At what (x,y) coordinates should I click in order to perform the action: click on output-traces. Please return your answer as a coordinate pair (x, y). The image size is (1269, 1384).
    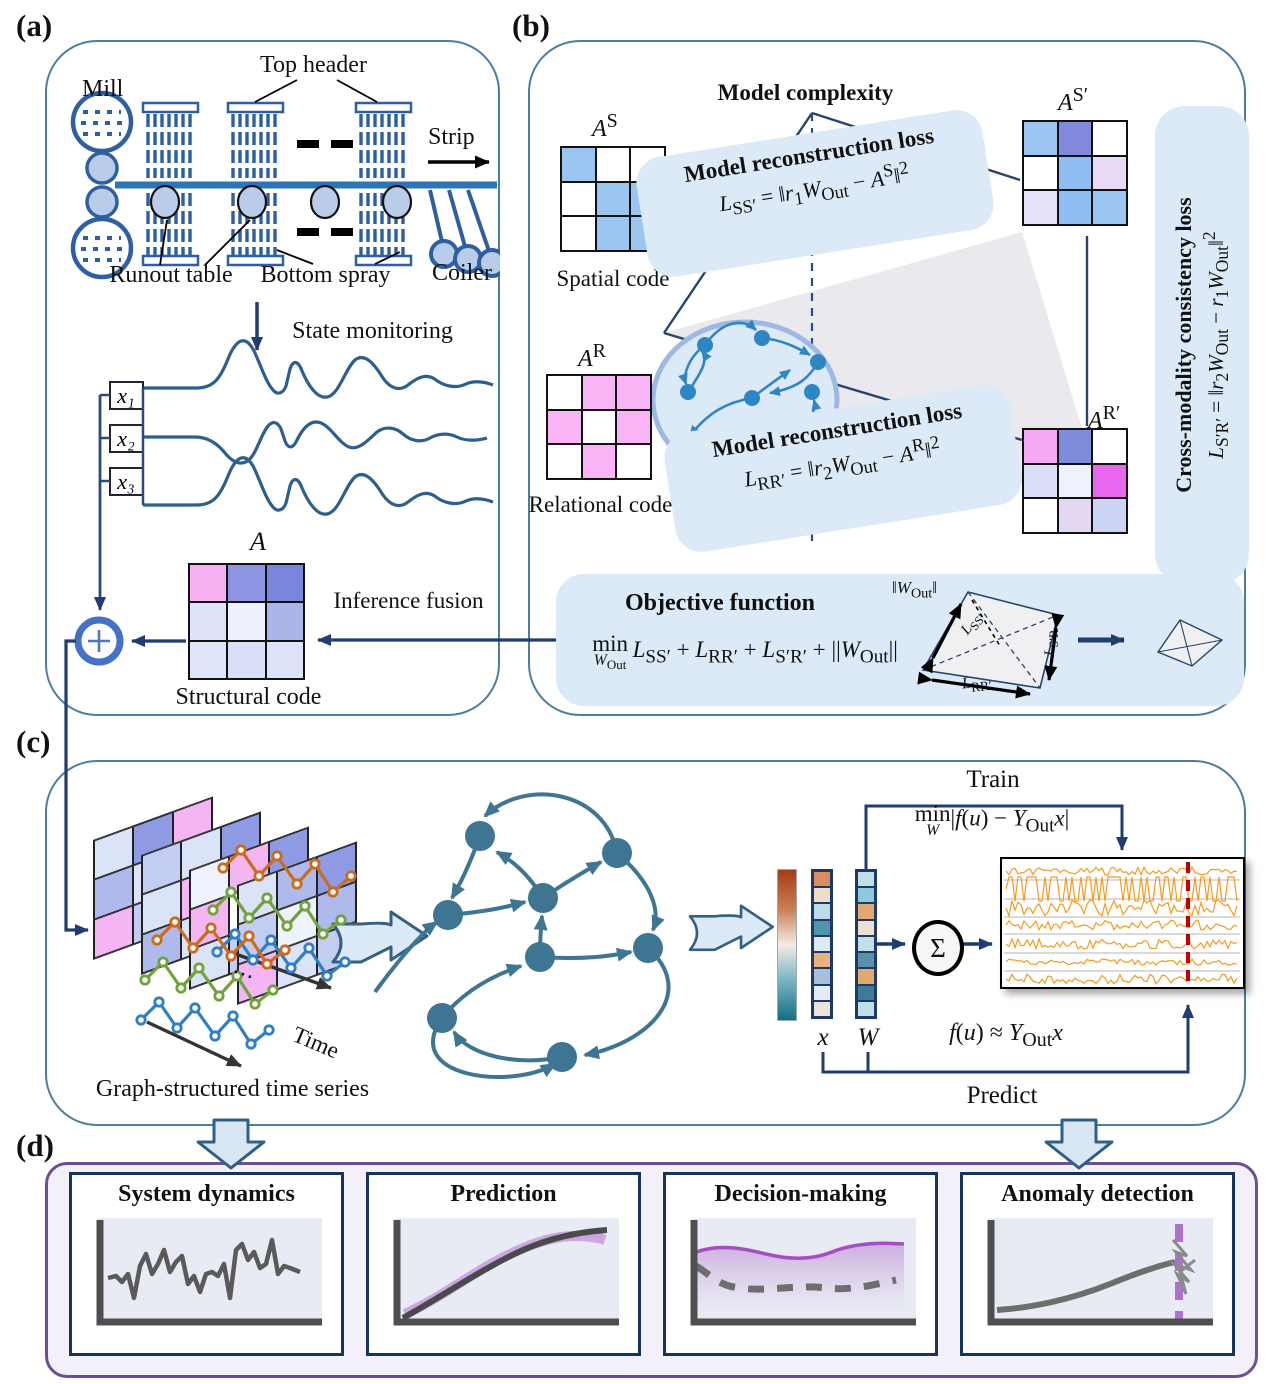
    Looking at the image, I should click on (1122, 923).